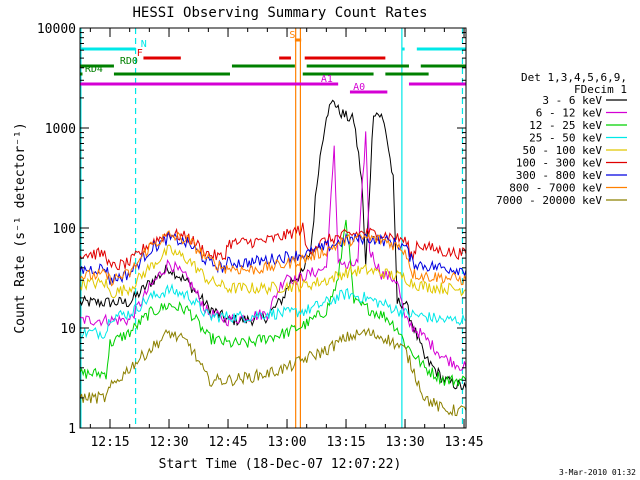  What do you see at coordinates (404, 442) in the screenshot?
I see `x-tick-label: 13:30` at bounding box center [404, 442].